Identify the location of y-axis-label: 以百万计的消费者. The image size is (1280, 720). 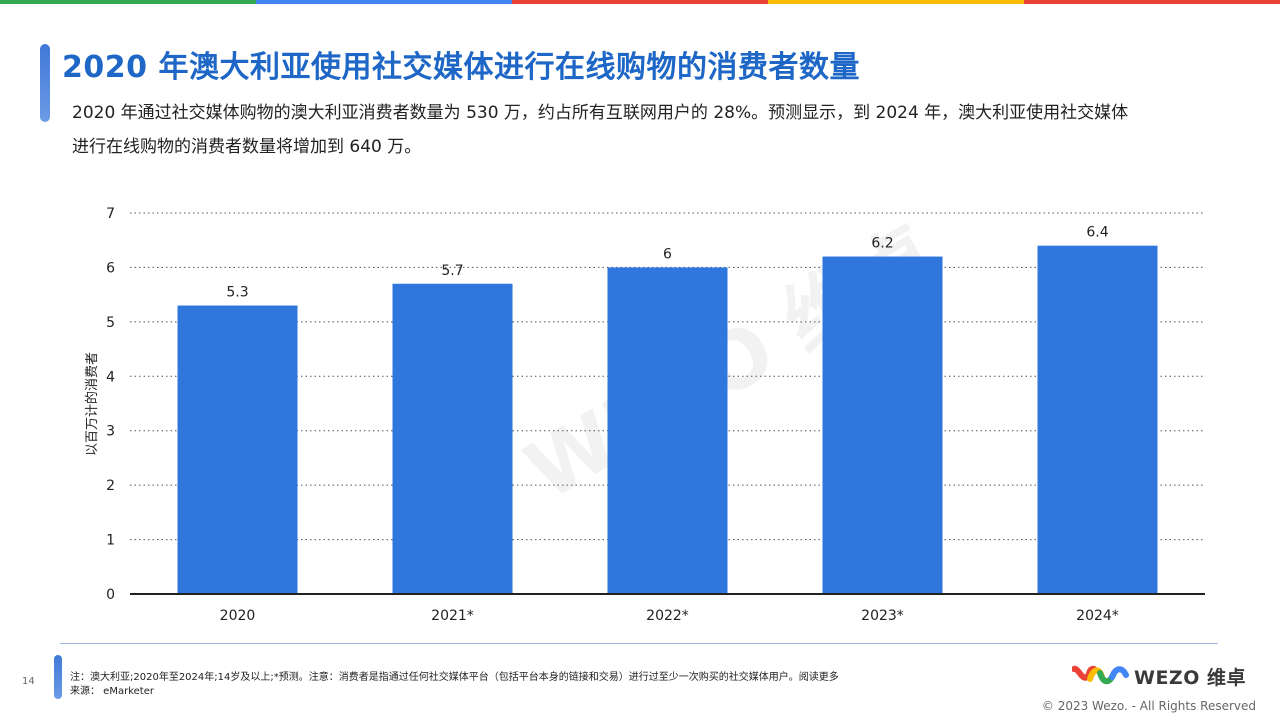
(92, 404).